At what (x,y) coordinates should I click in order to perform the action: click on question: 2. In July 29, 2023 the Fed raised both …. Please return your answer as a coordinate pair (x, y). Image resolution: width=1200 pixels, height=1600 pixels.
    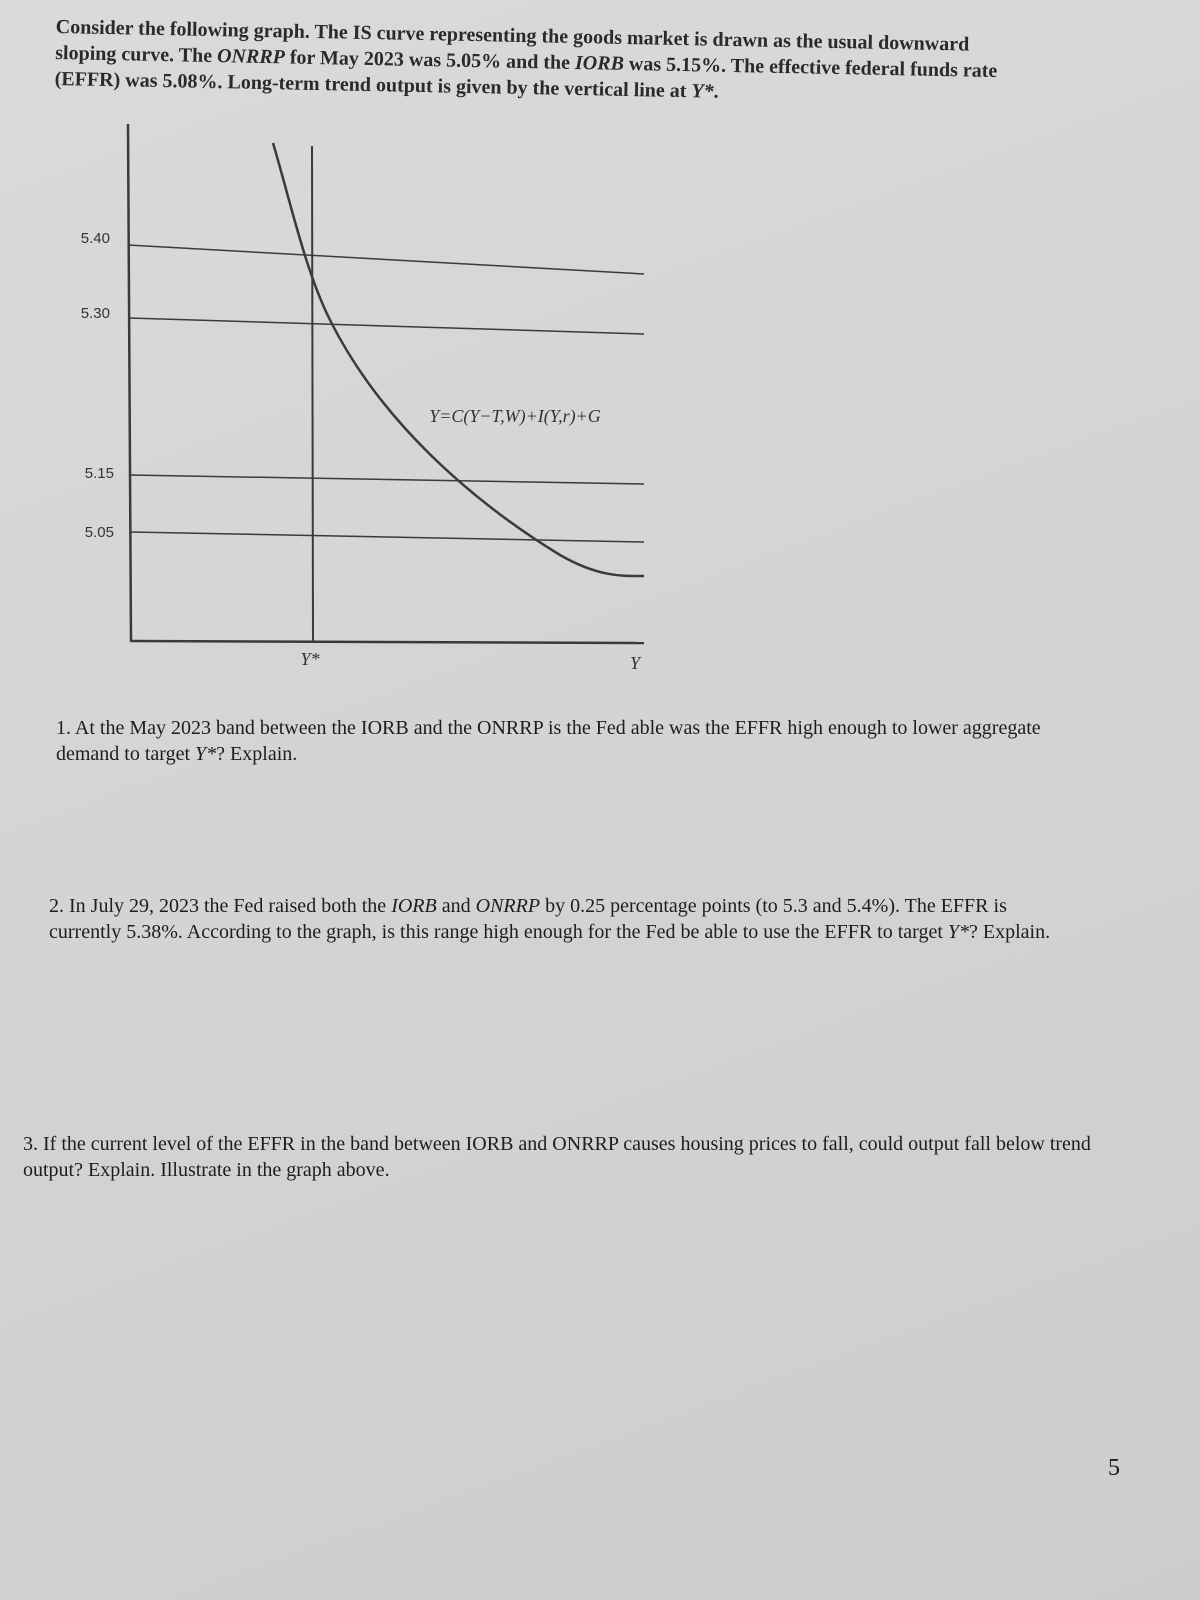
    Looking at the image, I should click on (554, 919).